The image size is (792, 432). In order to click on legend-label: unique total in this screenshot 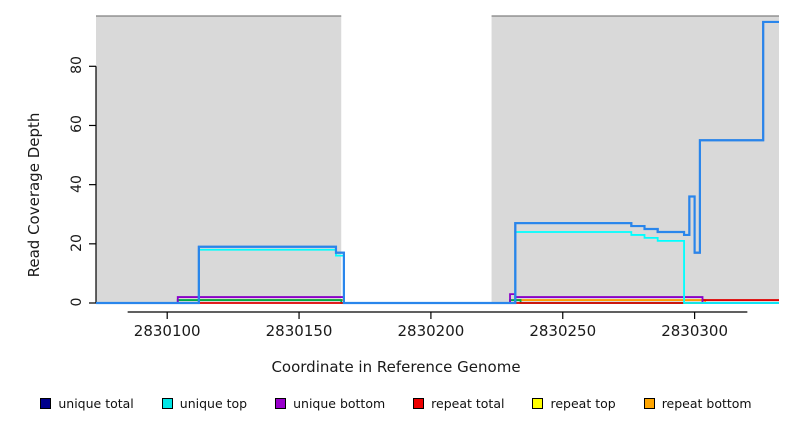, I will do `click(96, 403)`.